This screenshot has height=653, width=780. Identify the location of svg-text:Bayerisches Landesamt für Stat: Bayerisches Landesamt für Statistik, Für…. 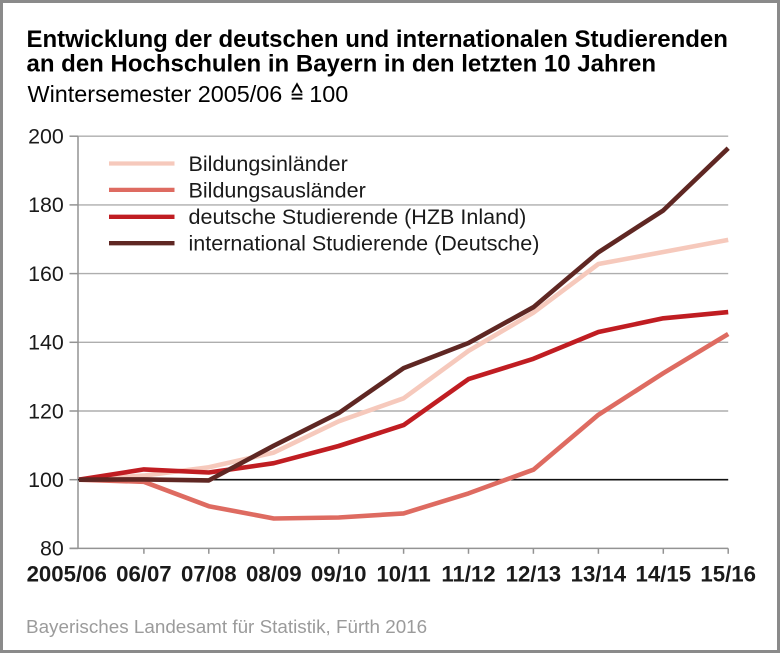
(226, 626).